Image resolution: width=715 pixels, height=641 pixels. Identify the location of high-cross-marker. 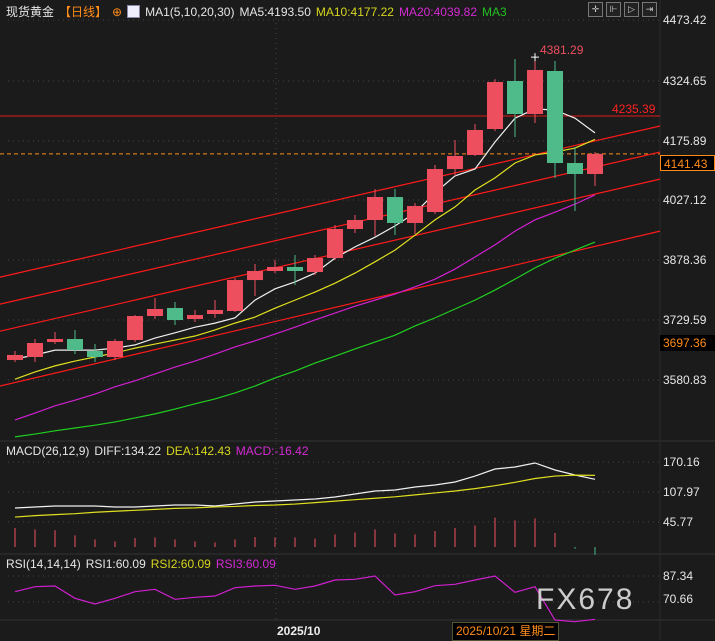
(535, 57).